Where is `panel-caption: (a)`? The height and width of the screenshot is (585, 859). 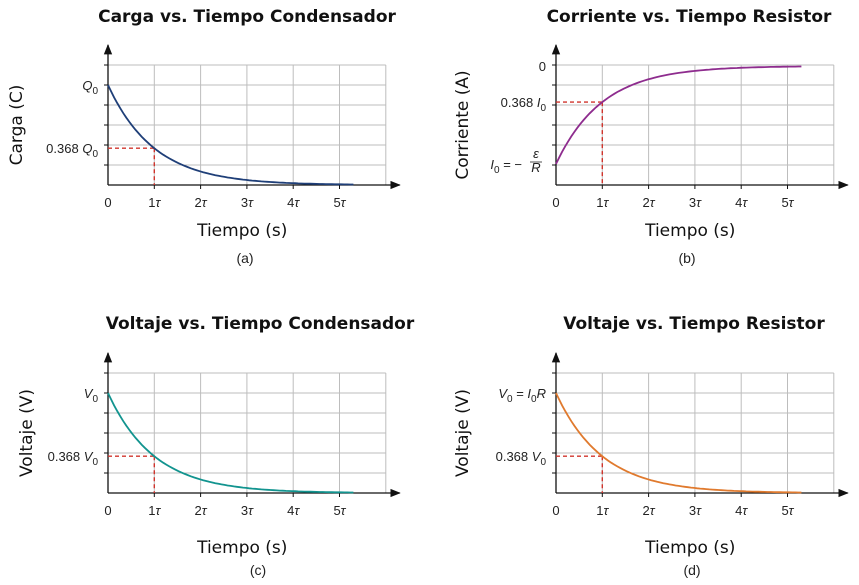
panel-caption: (a) is located at coordinates (244, 258).